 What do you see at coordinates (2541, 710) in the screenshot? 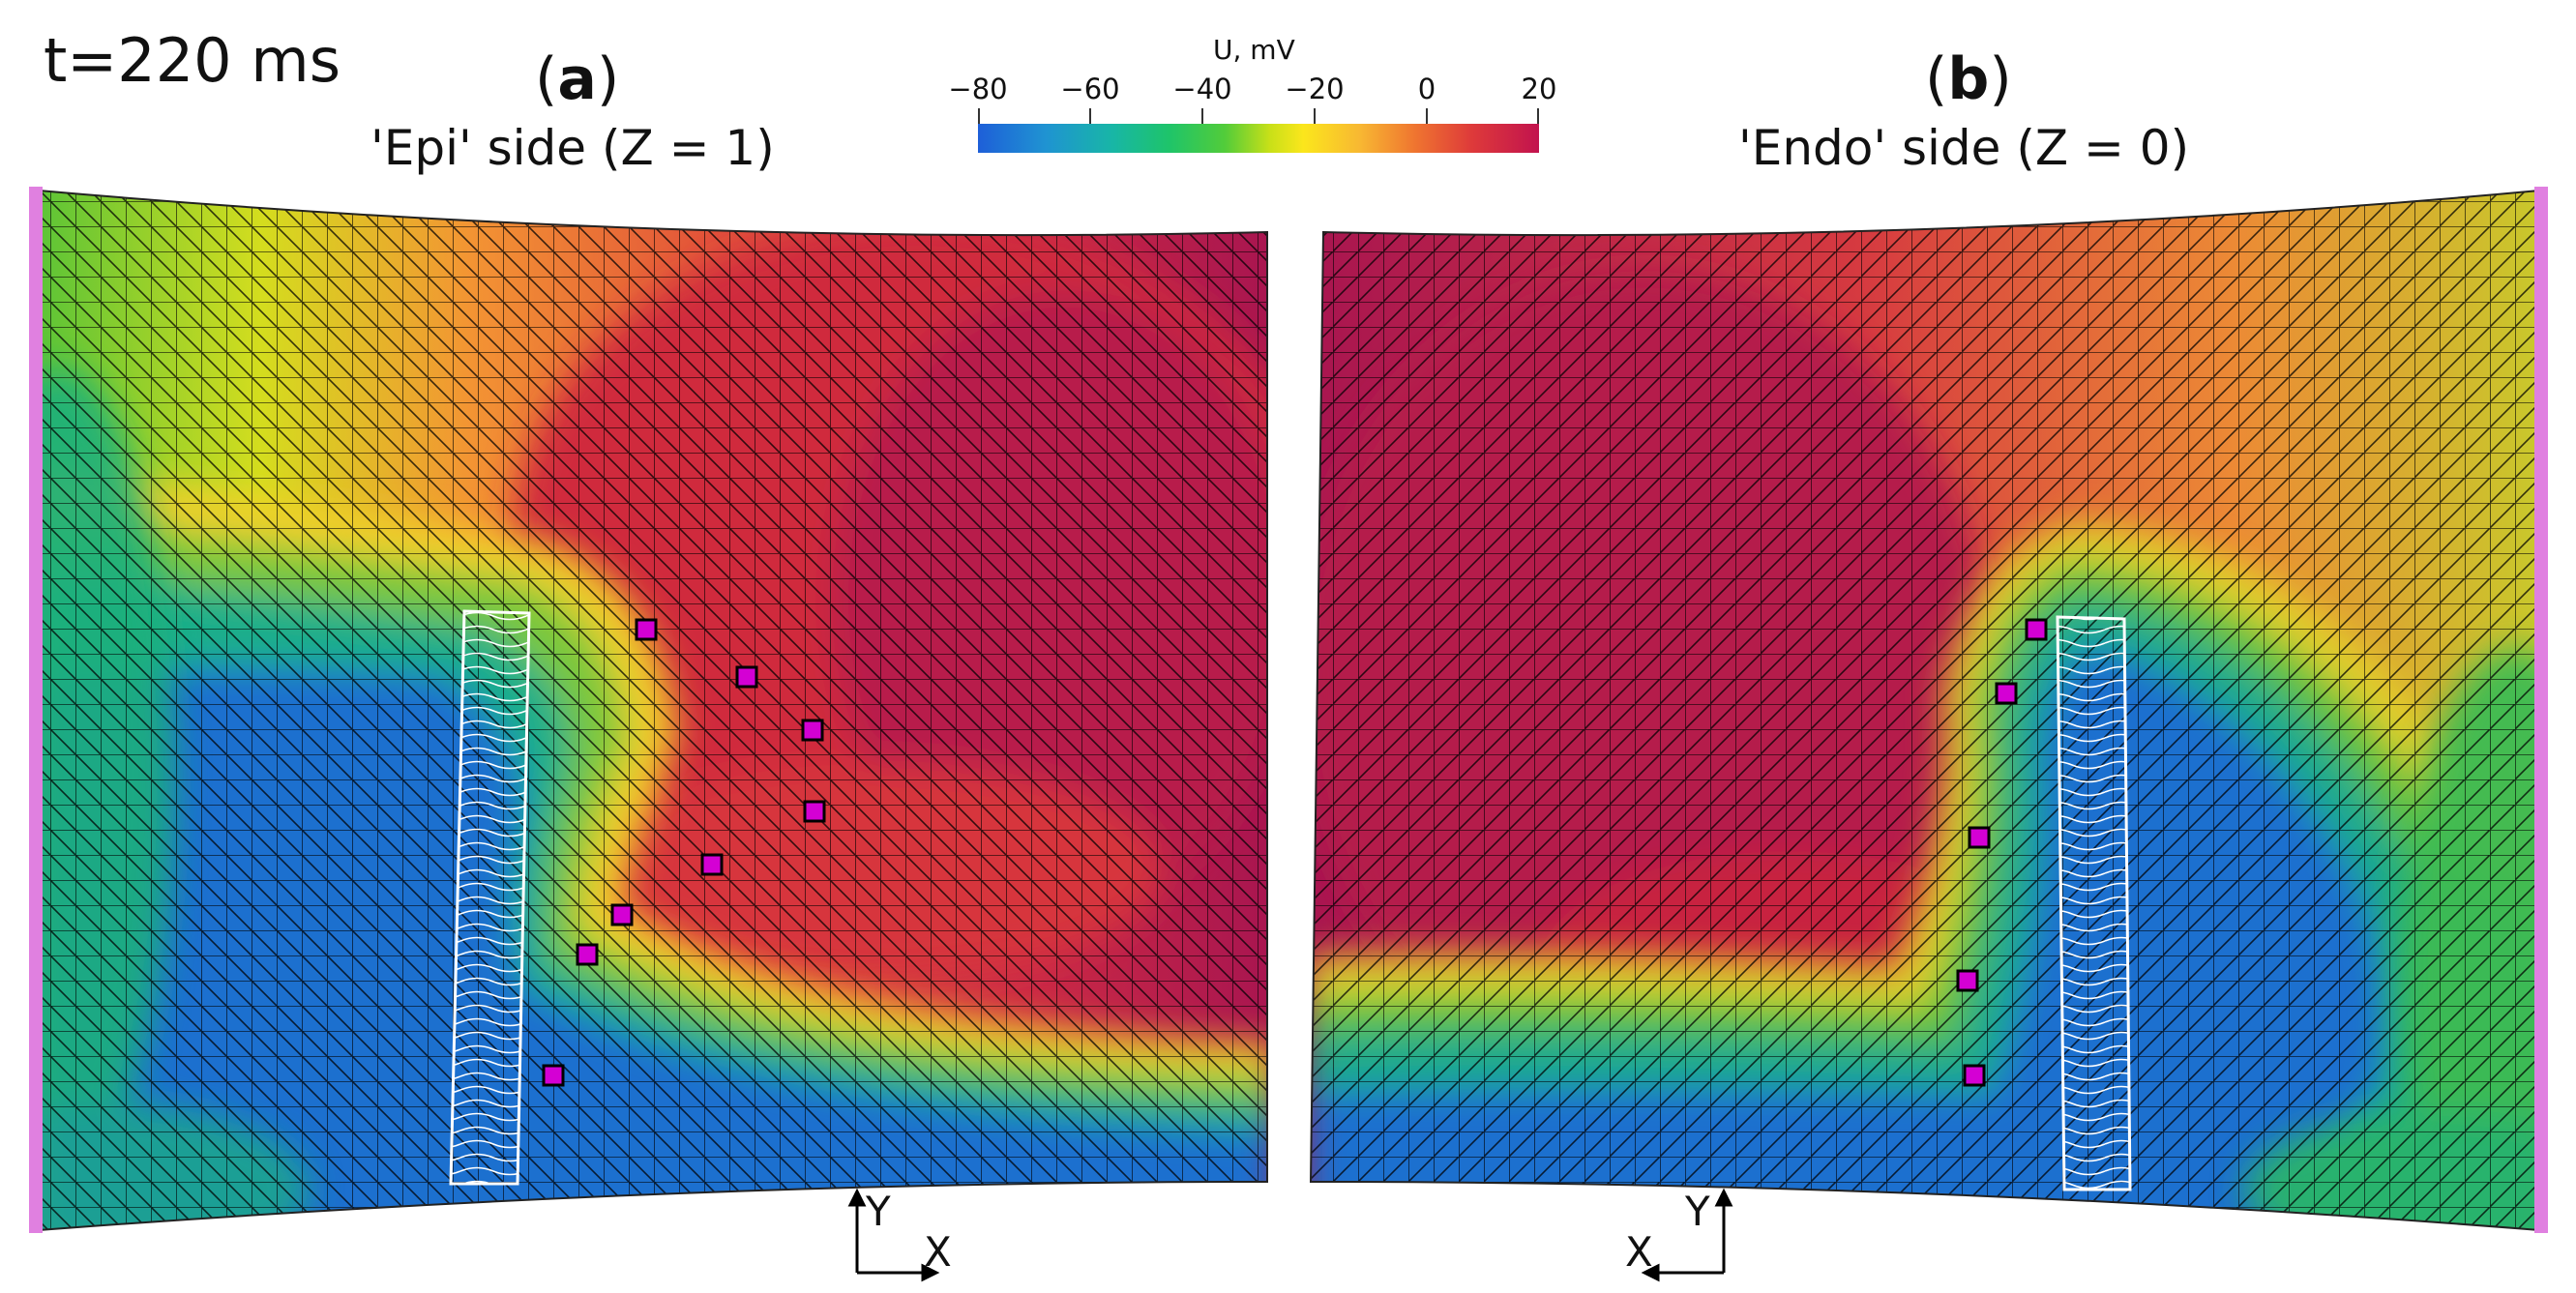
I see `panel-b-boundary-strip` at bounding box center [2541, 710].